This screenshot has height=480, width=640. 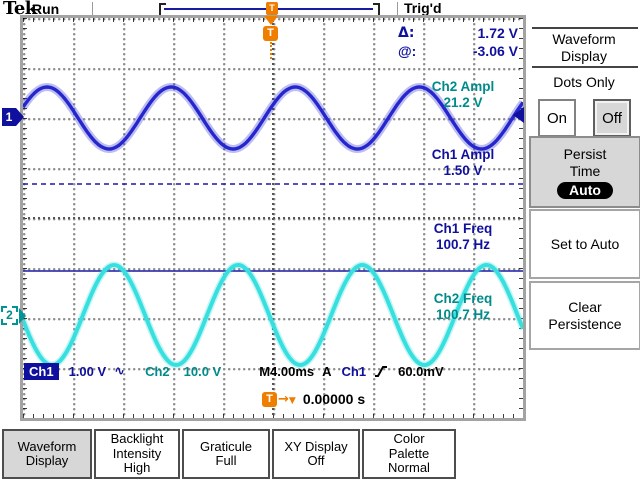 I want to click on measurement-label: Ch1 Ampl, so click(x=463, y=154).